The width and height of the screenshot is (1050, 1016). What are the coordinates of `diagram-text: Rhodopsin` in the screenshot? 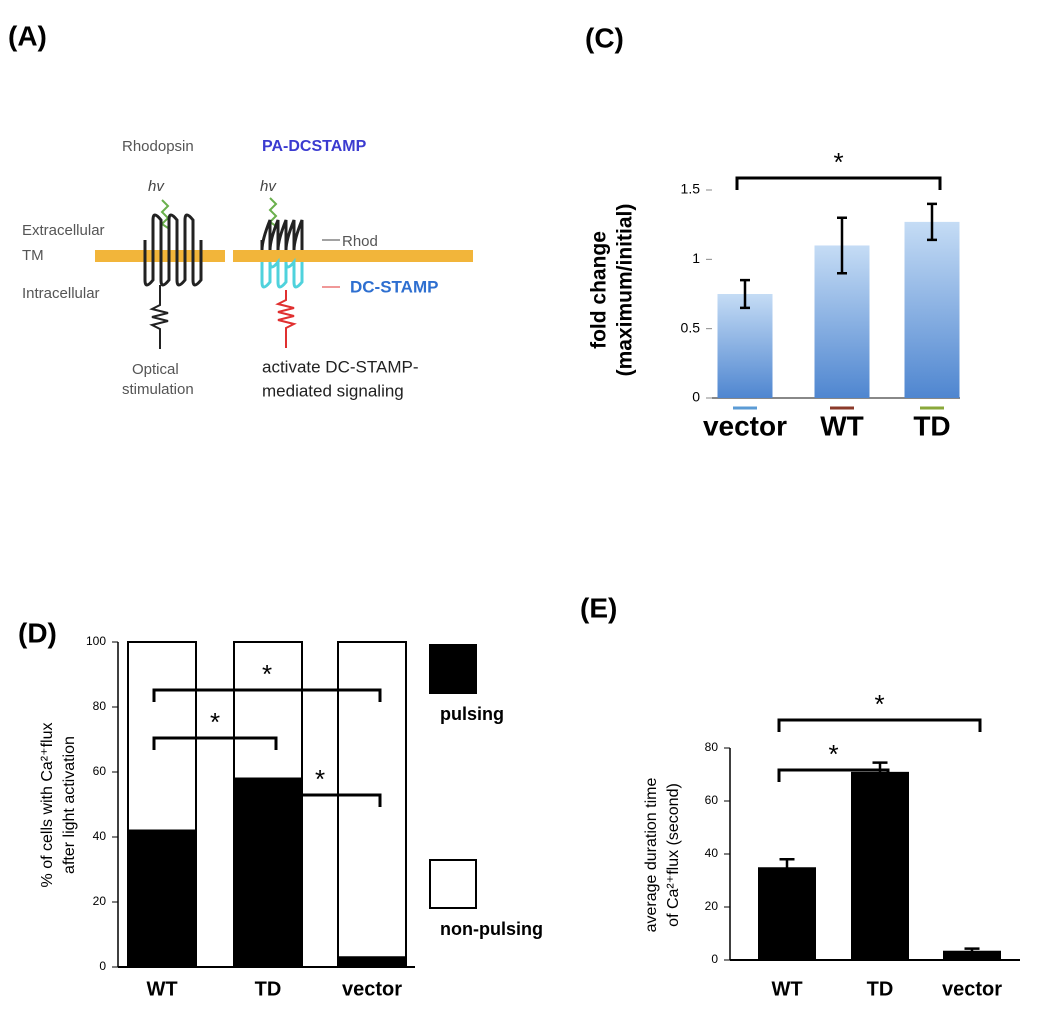 It's located at (158, 146).